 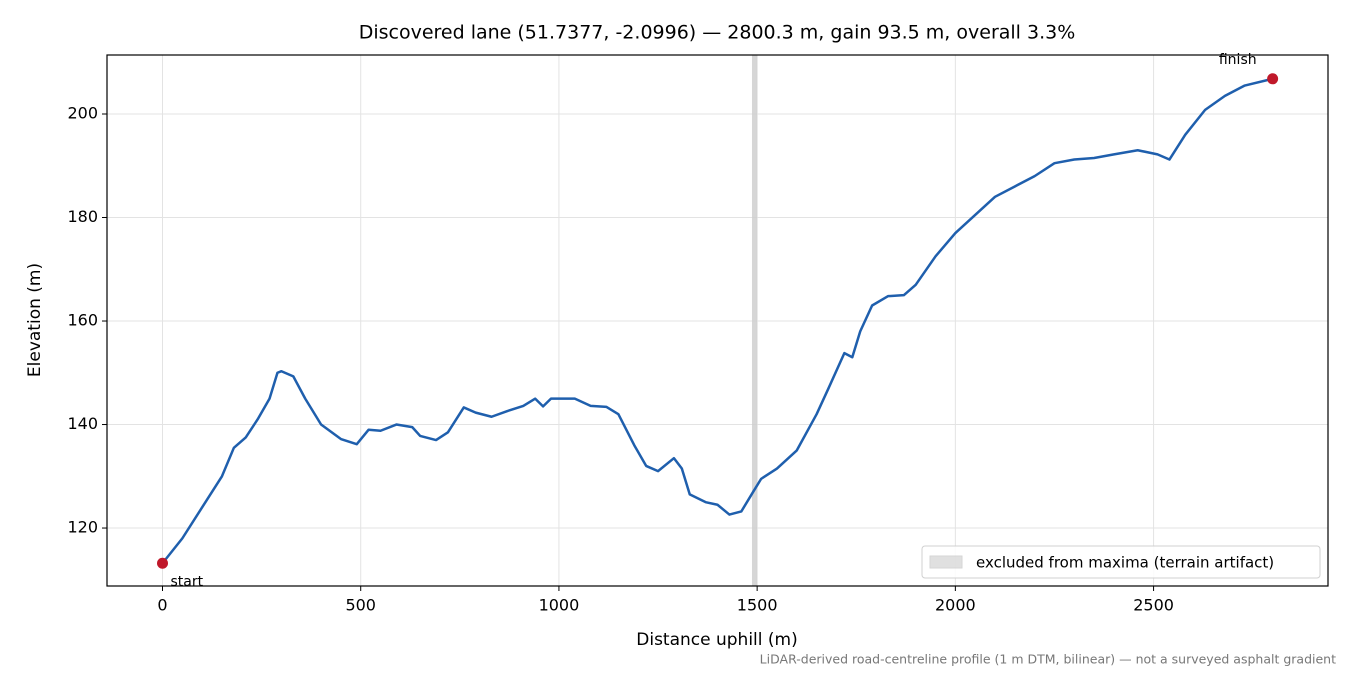 I want to click on endpoint-label: start, so click(x=187, y=582).